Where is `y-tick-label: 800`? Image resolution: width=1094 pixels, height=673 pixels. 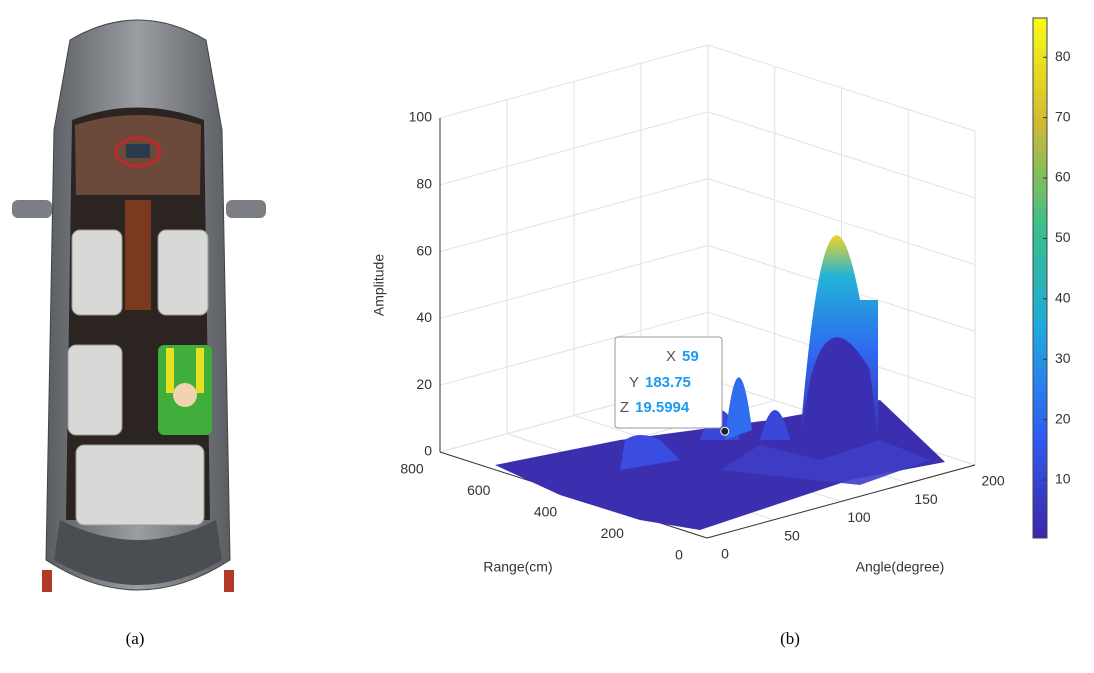
y-tick-label: 800 is located at coordinates (412, 469).